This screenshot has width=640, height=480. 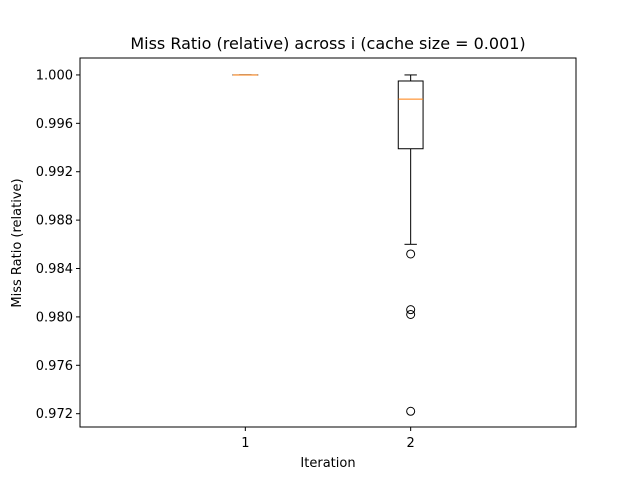 I want to click on y-tick-label: 0.980, so click(x=54, y=317).